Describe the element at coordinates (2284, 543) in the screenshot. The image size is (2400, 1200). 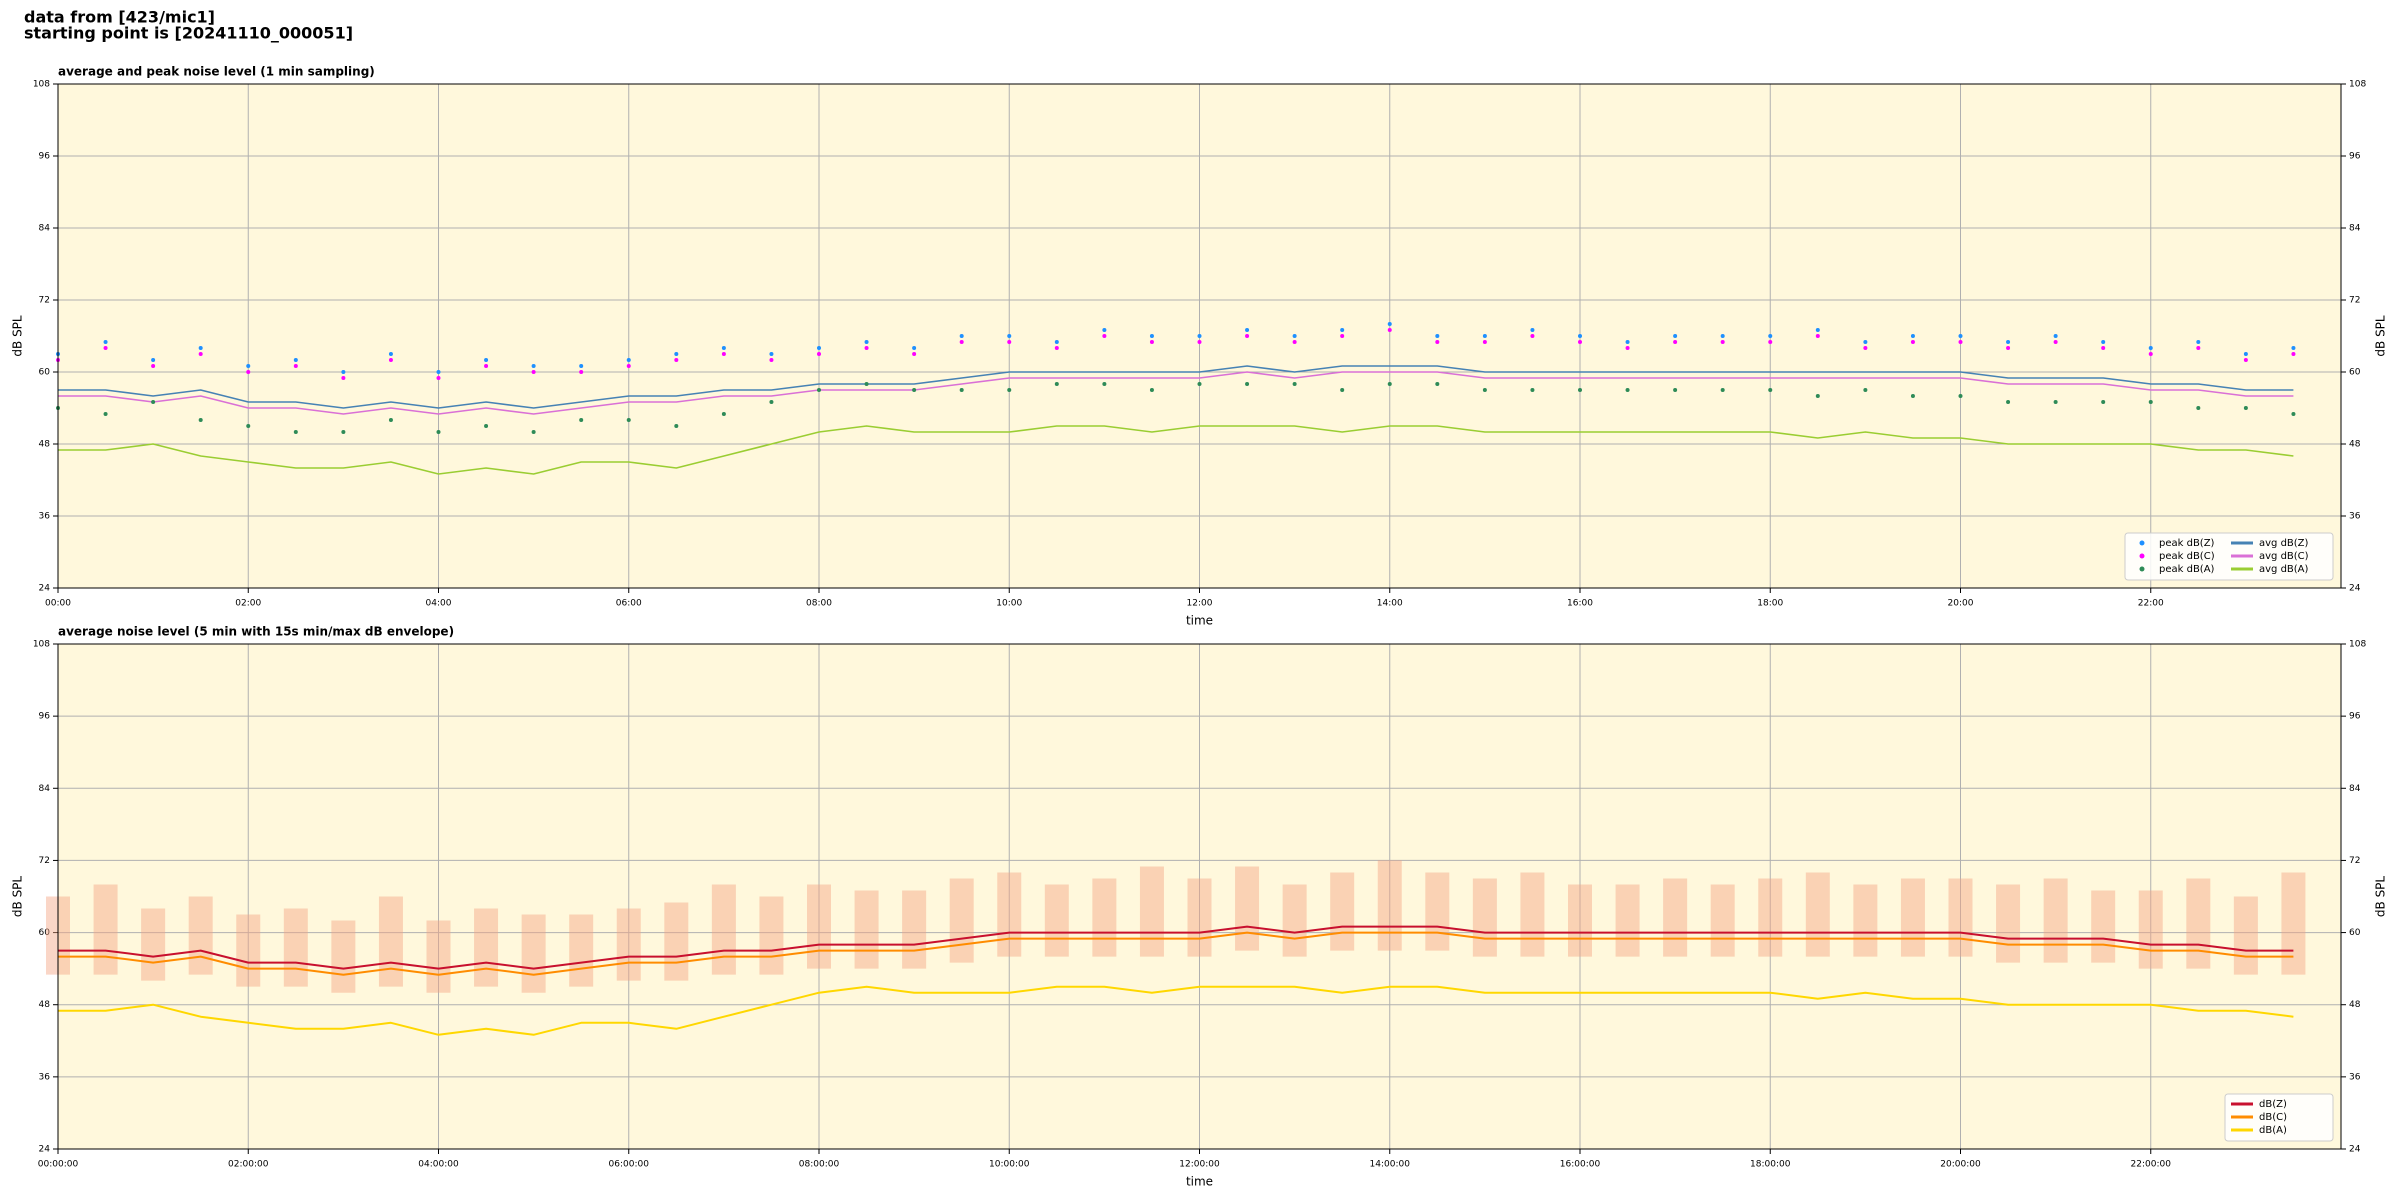
I see `legend-label: avg dB(Z)` at that location.